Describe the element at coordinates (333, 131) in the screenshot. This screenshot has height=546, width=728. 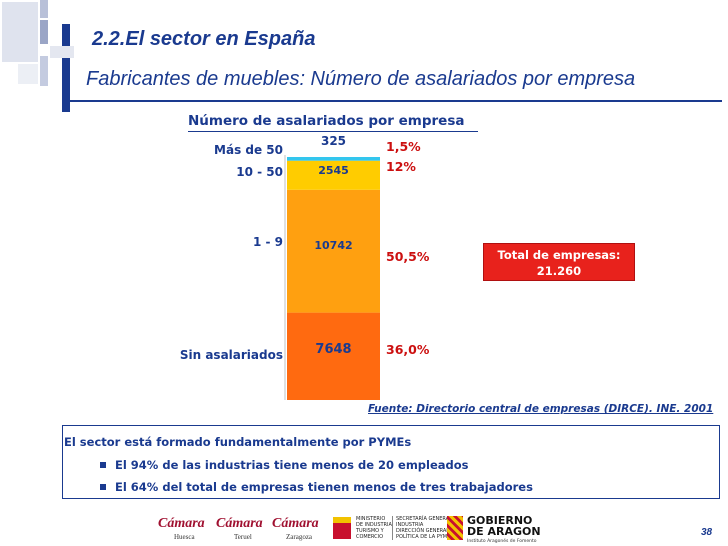
I see `chart-title-underline` at that location.